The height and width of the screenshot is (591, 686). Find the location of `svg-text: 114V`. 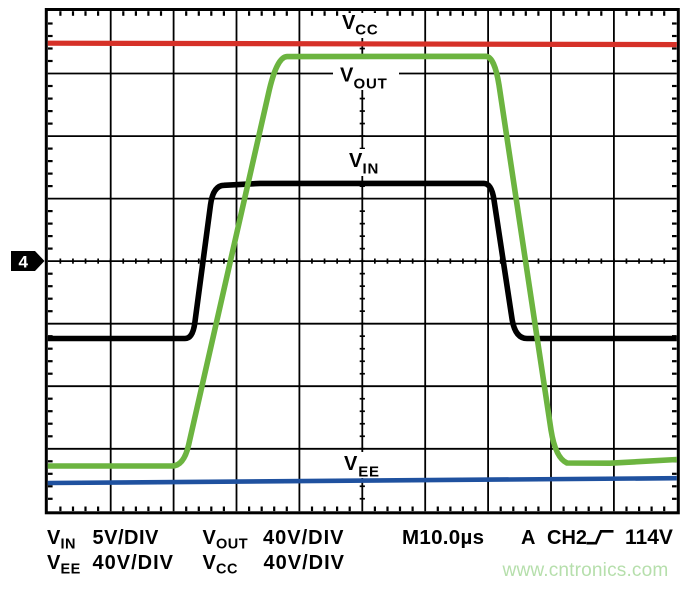

svg-text: 114V is located at coordinates (649, 537).